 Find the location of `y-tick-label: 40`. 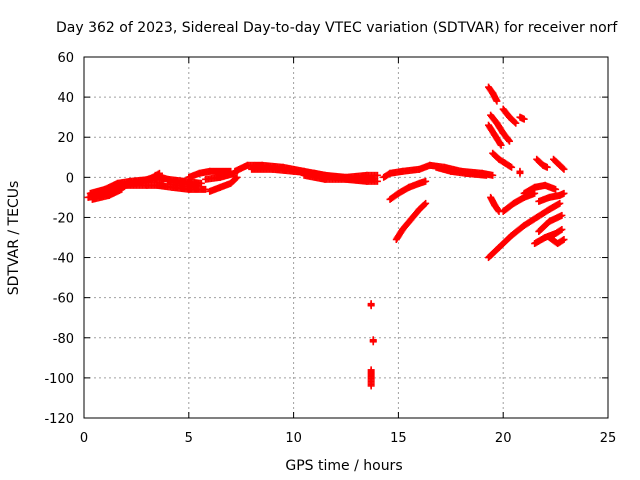

y-tick-label: 40 is located at coordinates (65, 98).